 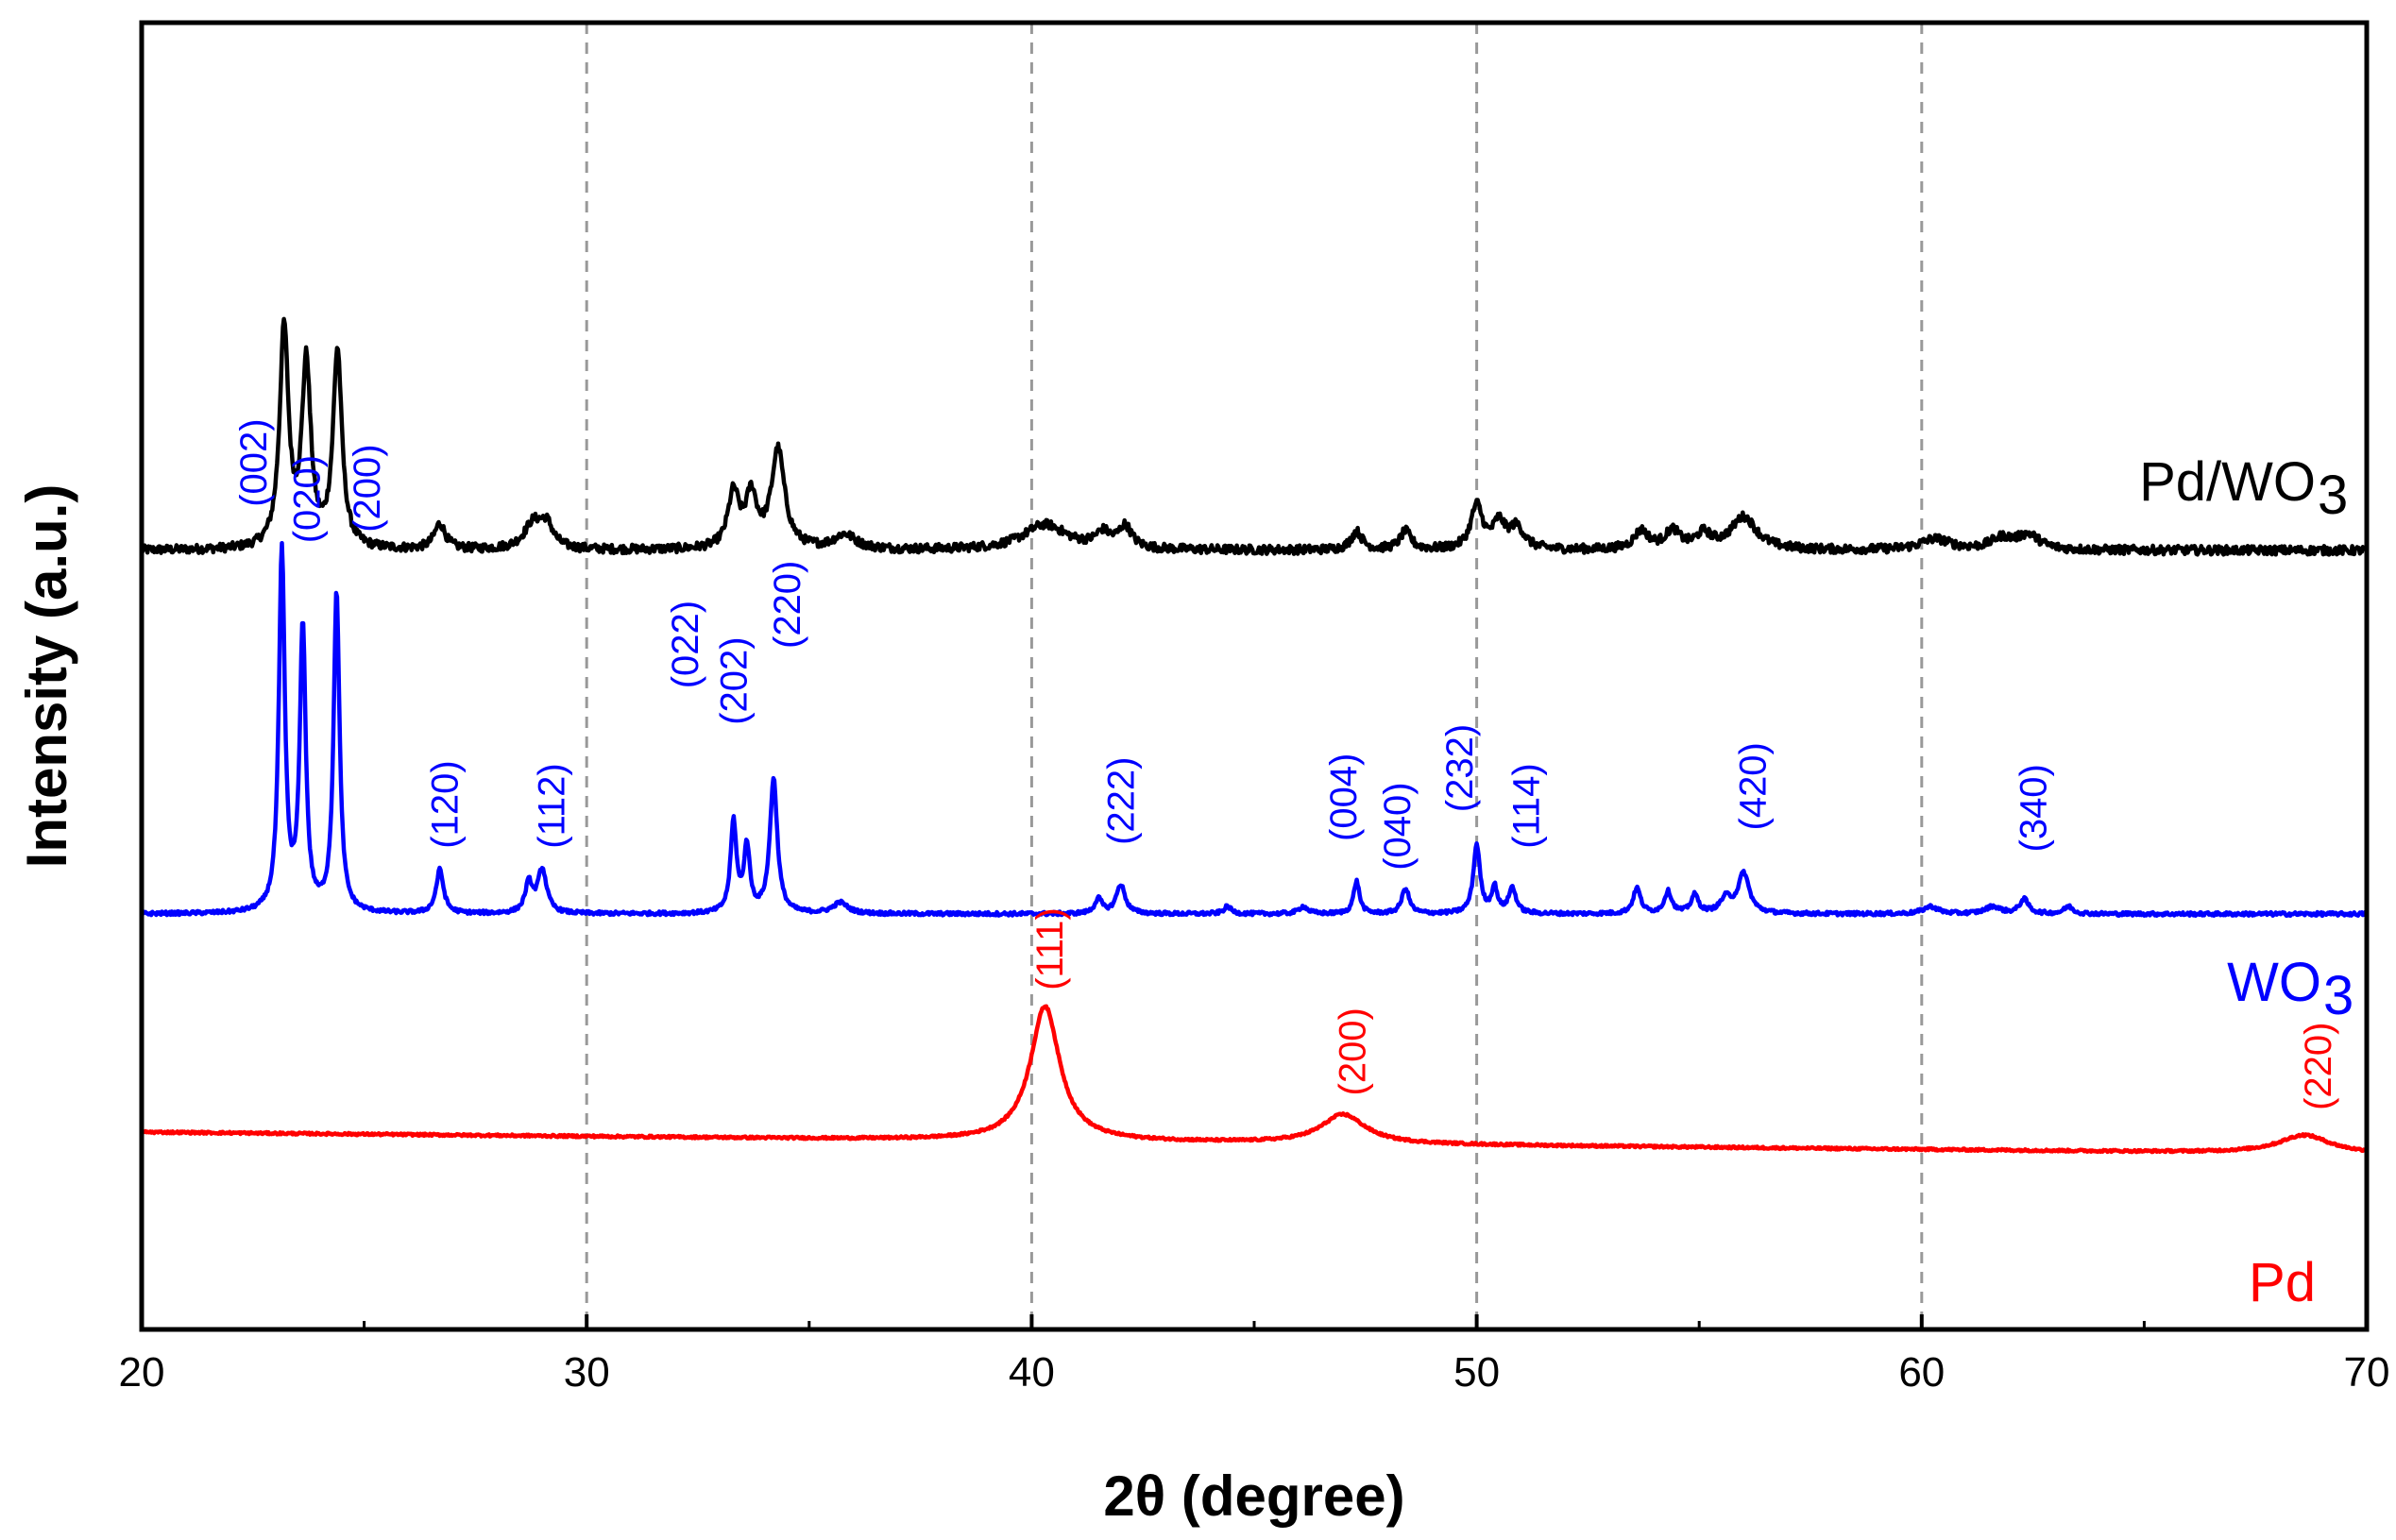 What do you see at coordinates (2034, 808) in the screenshot?
I see `peak-label: (340)` at bounding box center [2034, 808].